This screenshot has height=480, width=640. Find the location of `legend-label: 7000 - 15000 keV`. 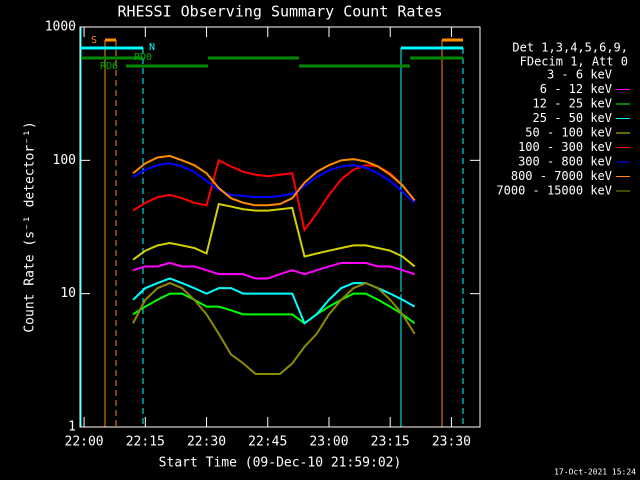

legend-label: 7000 - 15000 keV is located at coordinates (554, 191).